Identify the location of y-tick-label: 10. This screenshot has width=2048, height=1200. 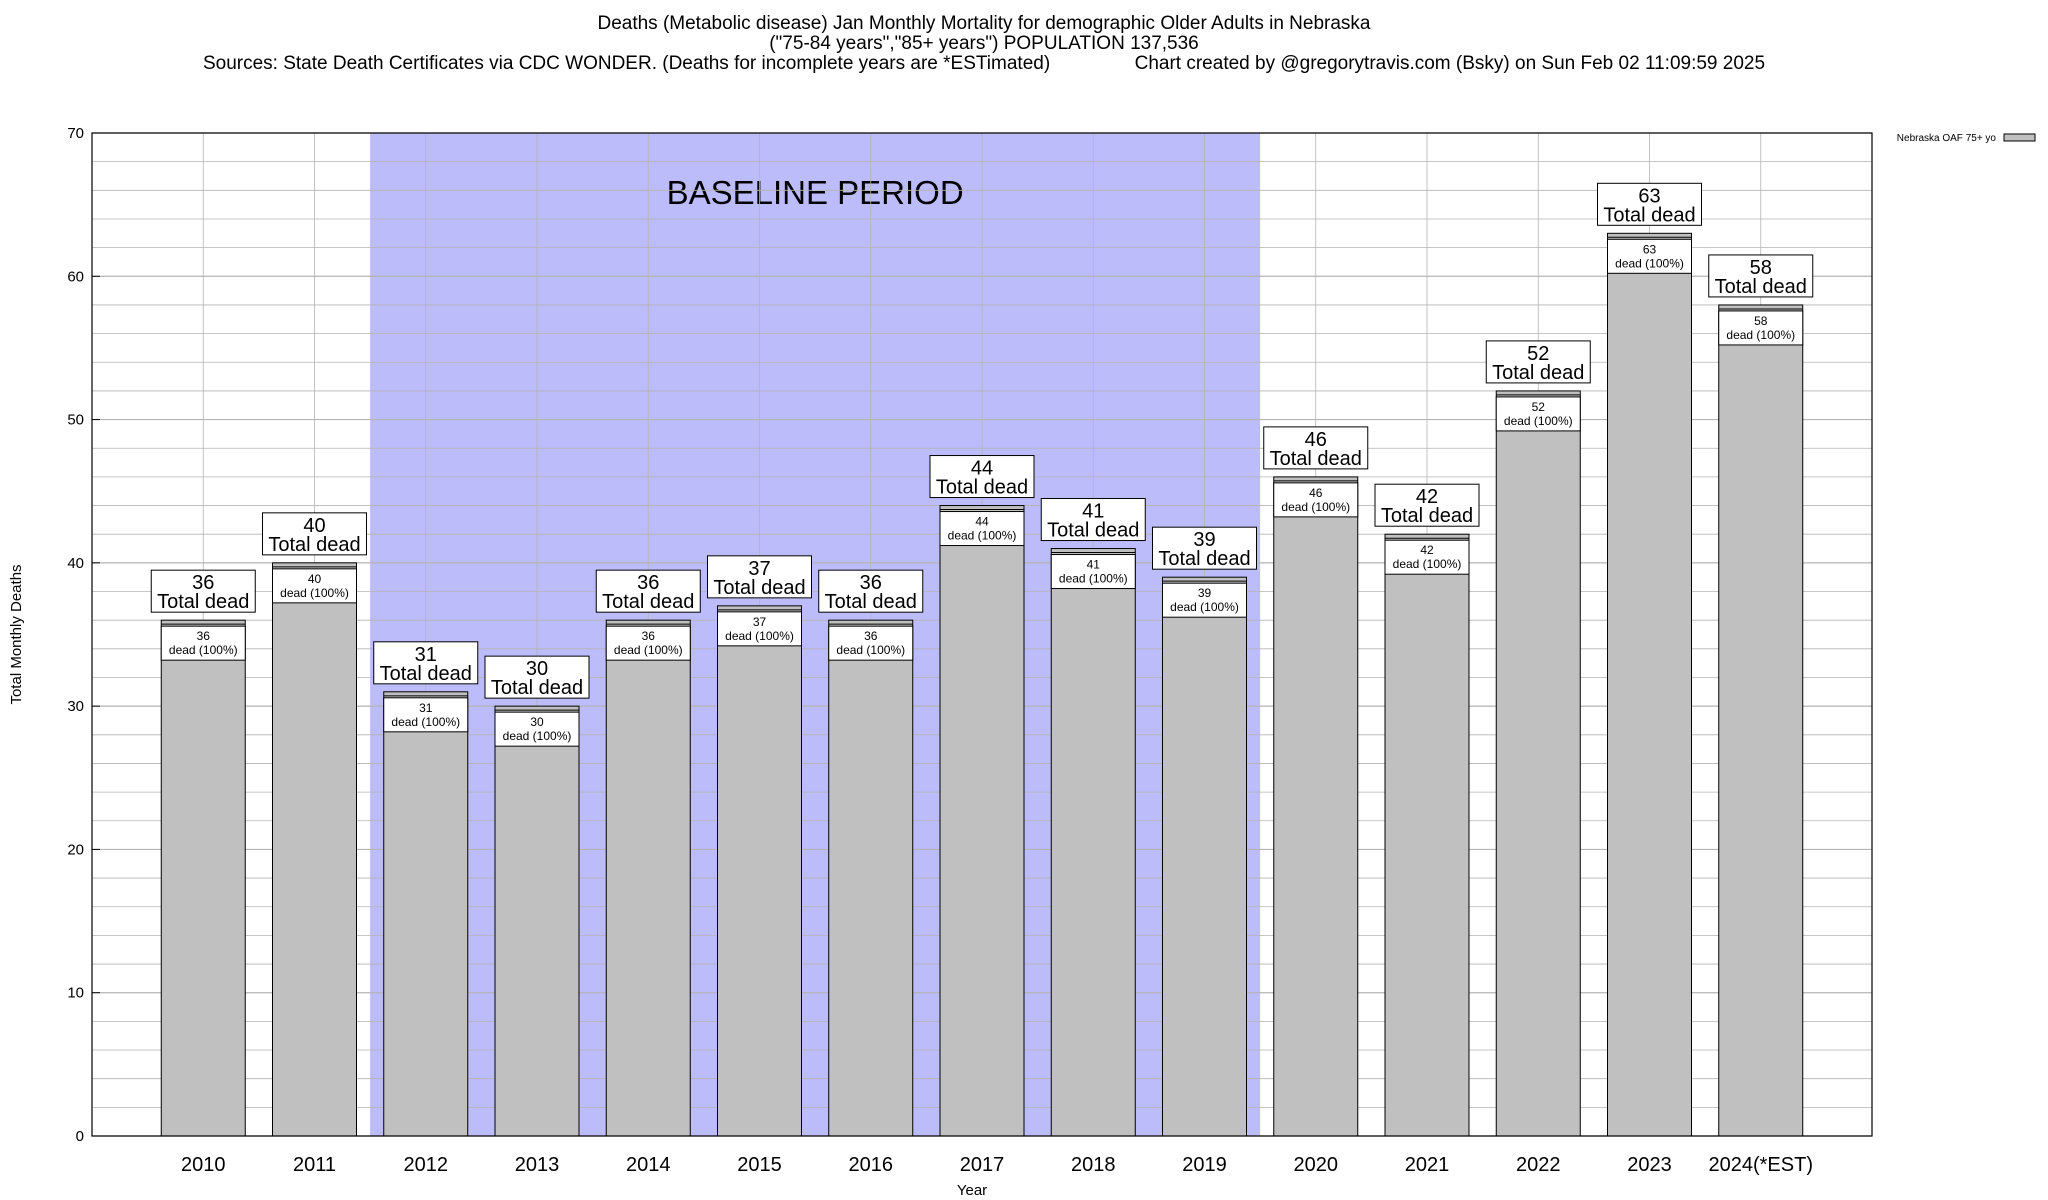
(75, 993).